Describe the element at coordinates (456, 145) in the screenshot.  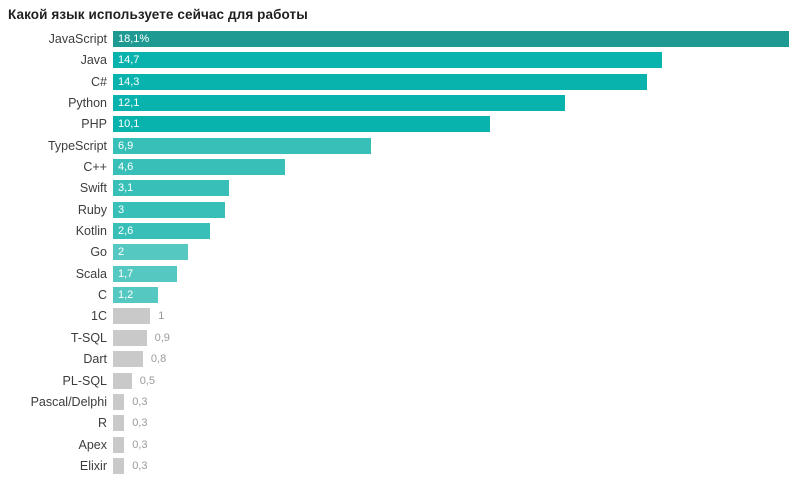
I see `bar-track: 6,9` at that location.